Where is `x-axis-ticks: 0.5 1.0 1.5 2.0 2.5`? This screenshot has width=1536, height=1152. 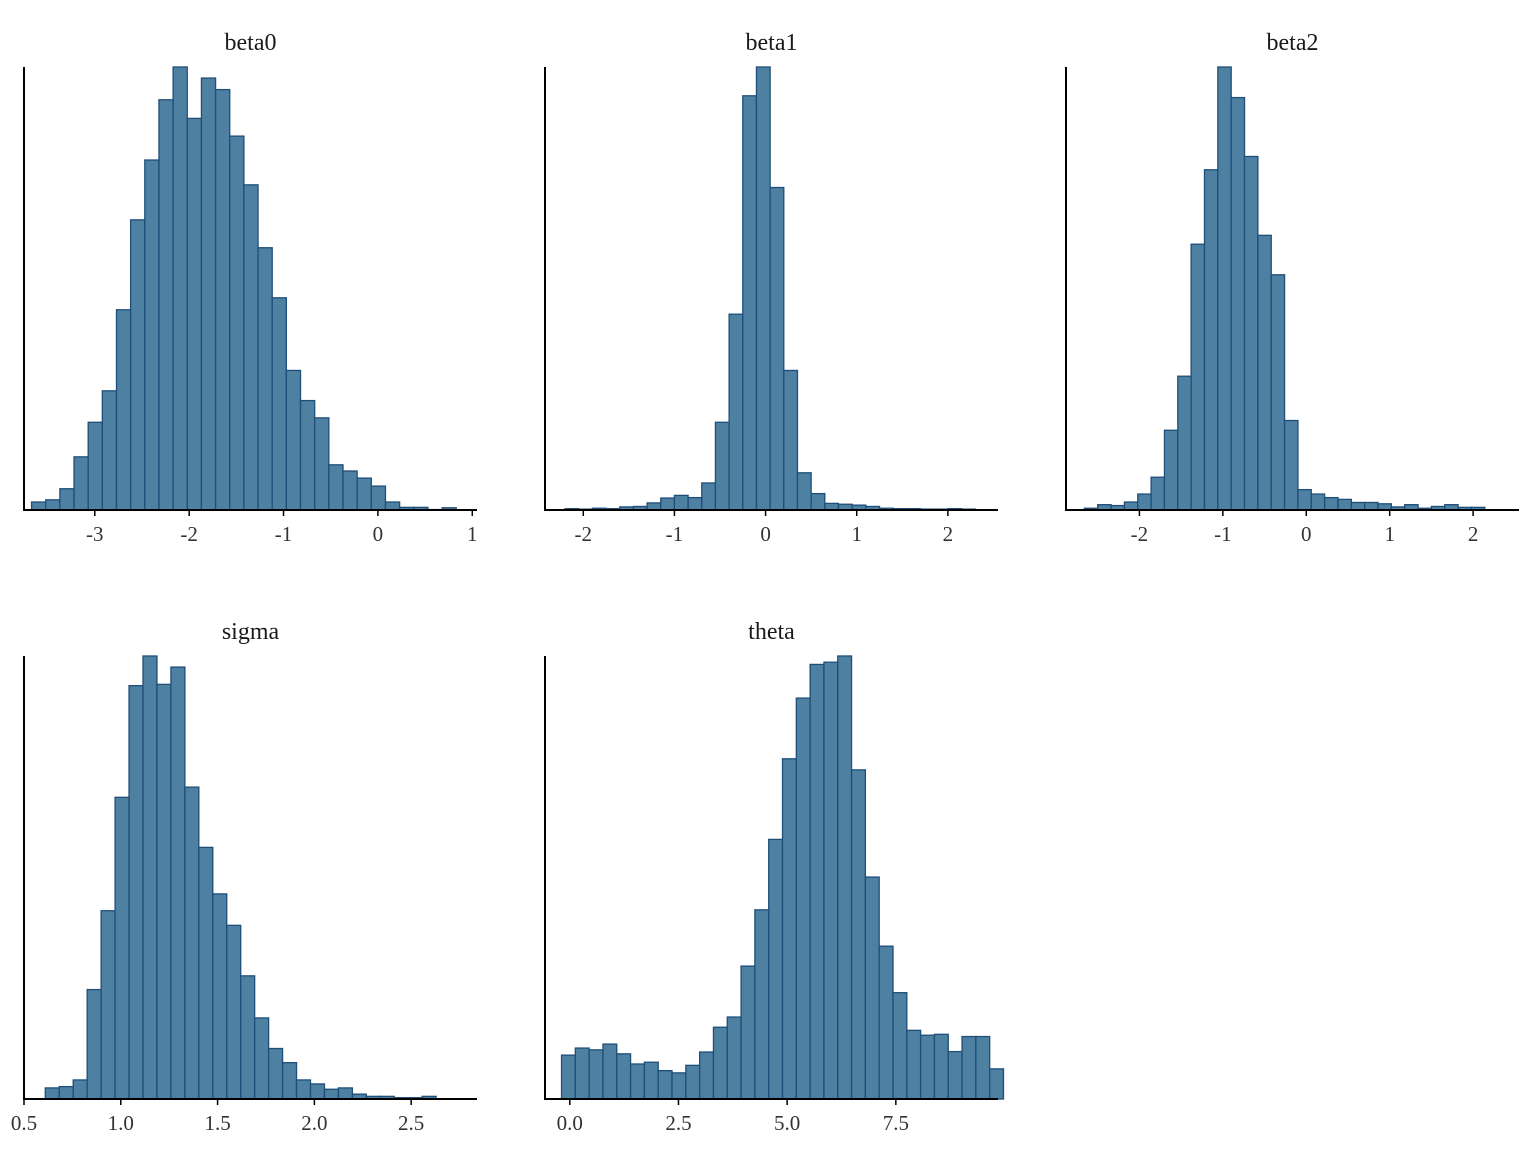 x-axis-ticks: 0.5 1.0 1.5 2.0 2.5 is located at coordinates (217, 1117).